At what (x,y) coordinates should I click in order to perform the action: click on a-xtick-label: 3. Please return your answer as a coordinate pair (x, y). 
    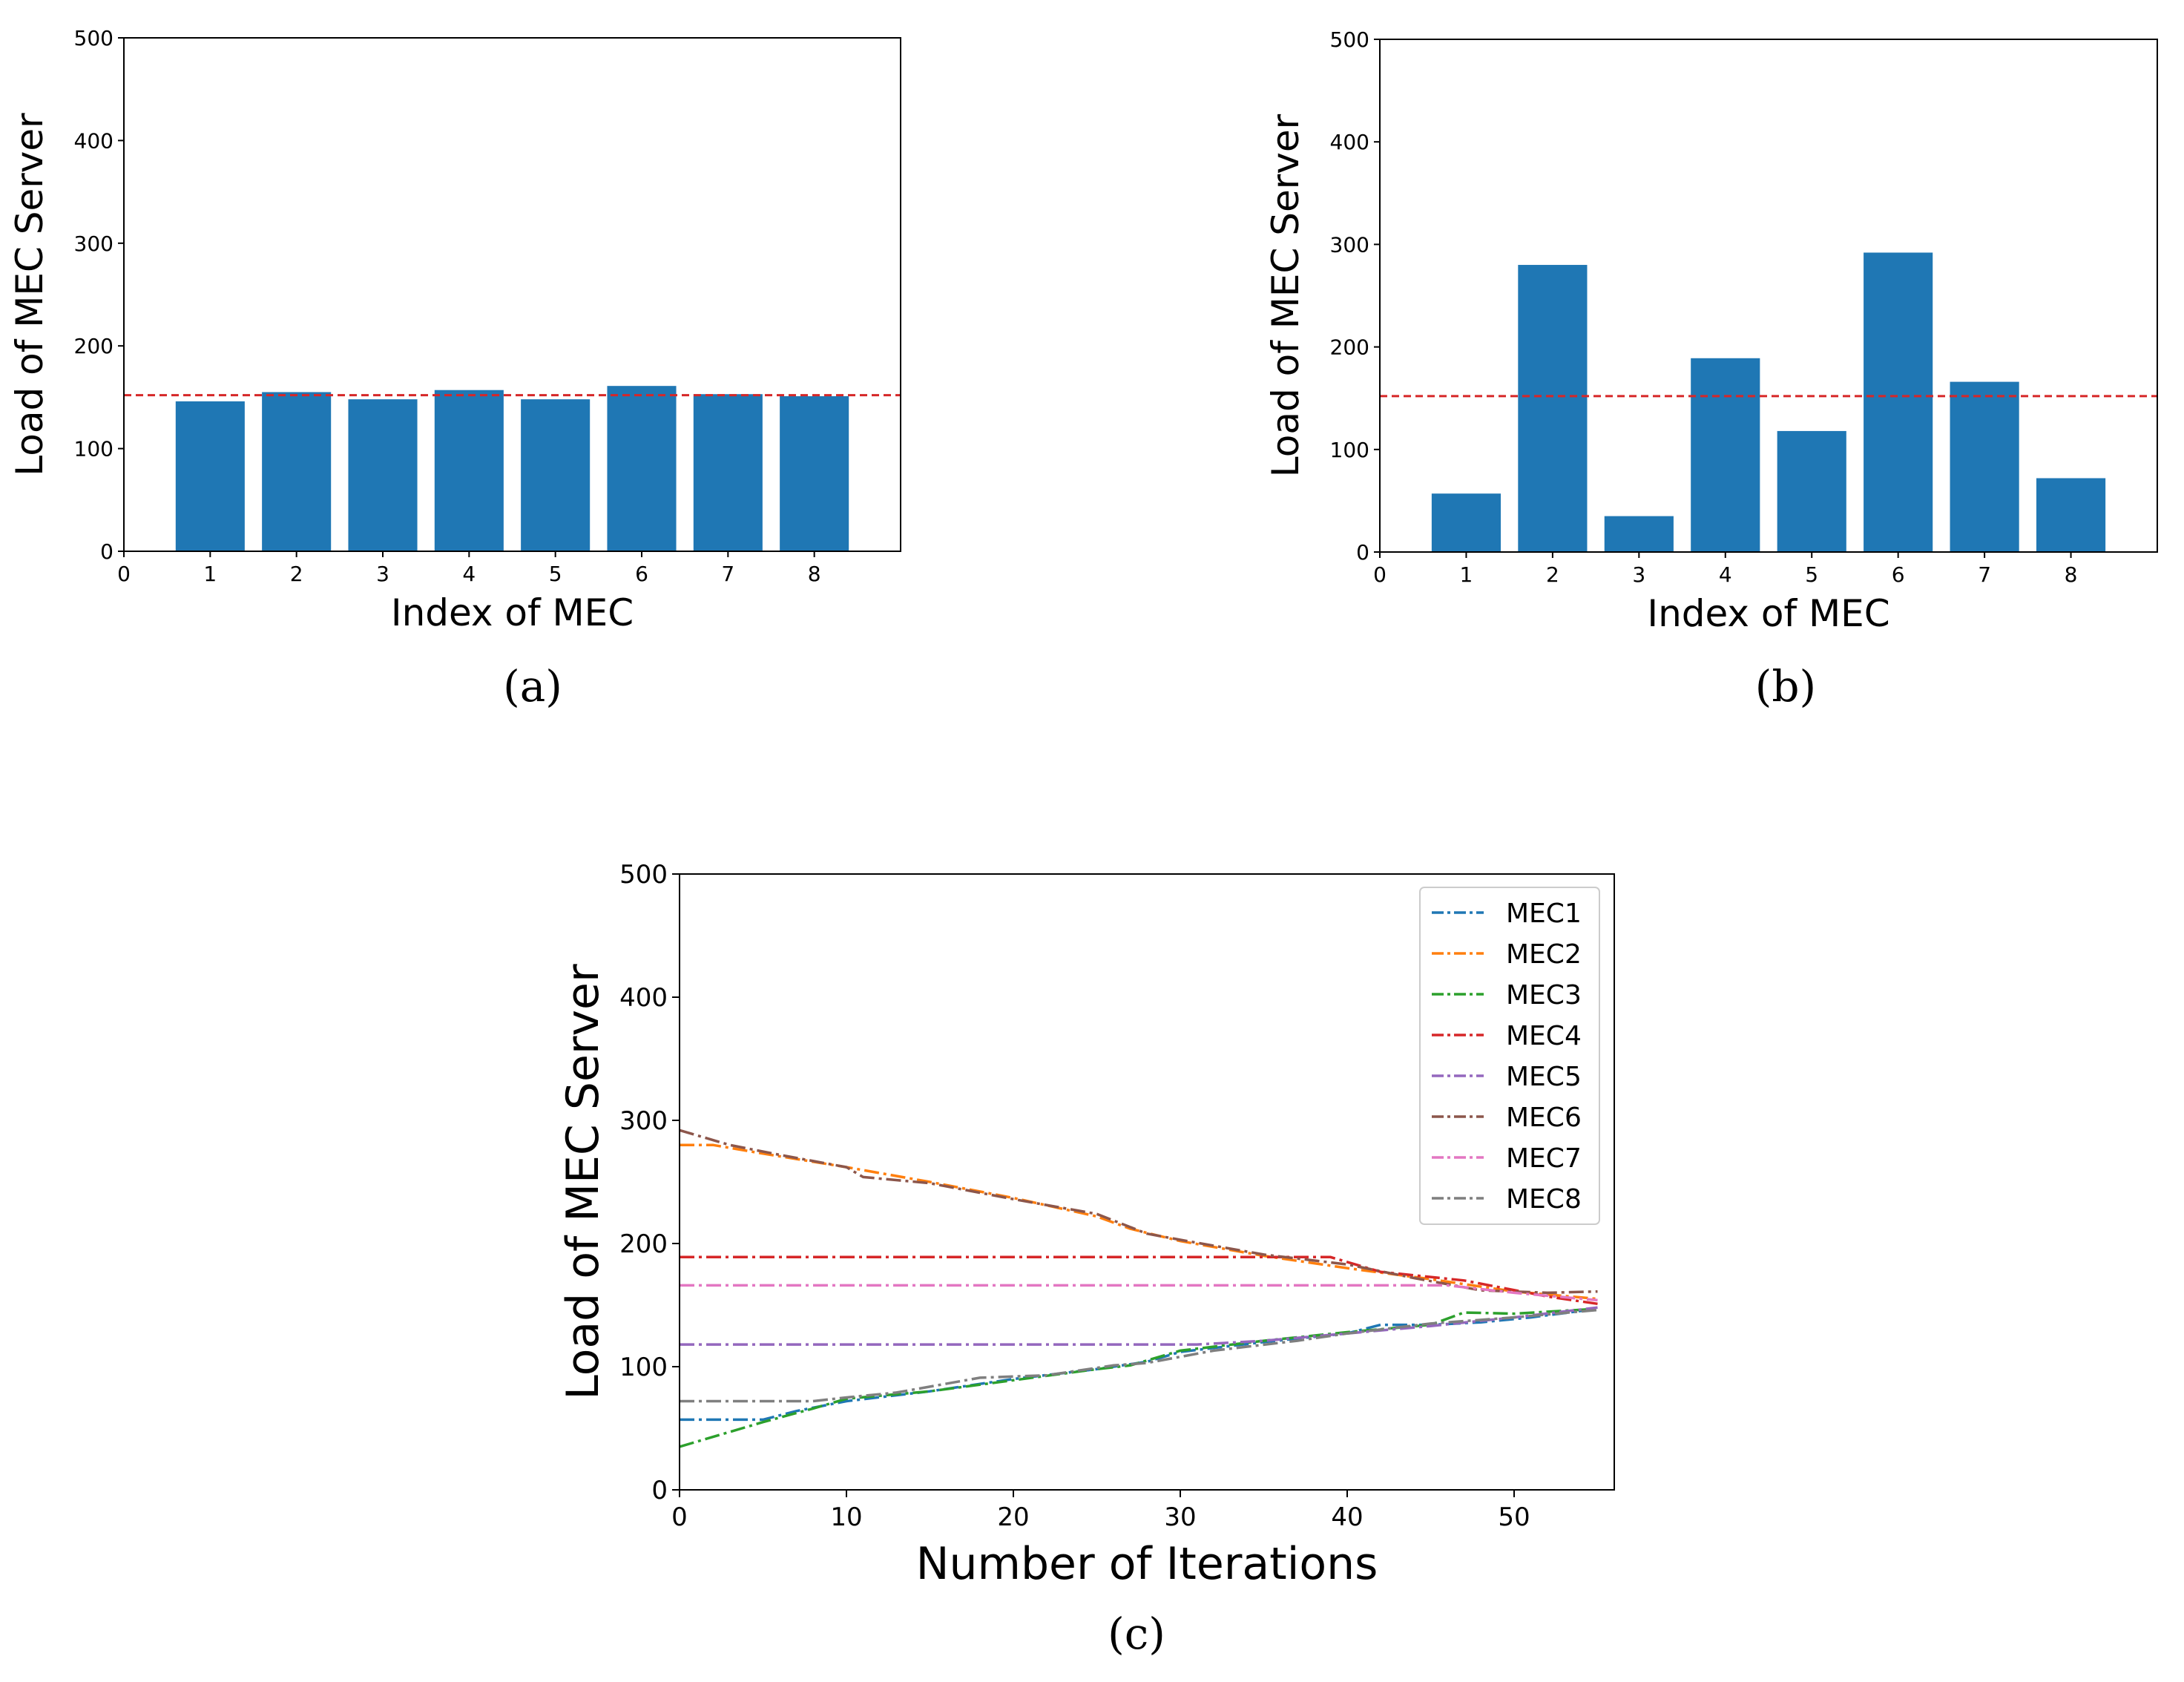
    Looking at the image, I should click on (383, 574).